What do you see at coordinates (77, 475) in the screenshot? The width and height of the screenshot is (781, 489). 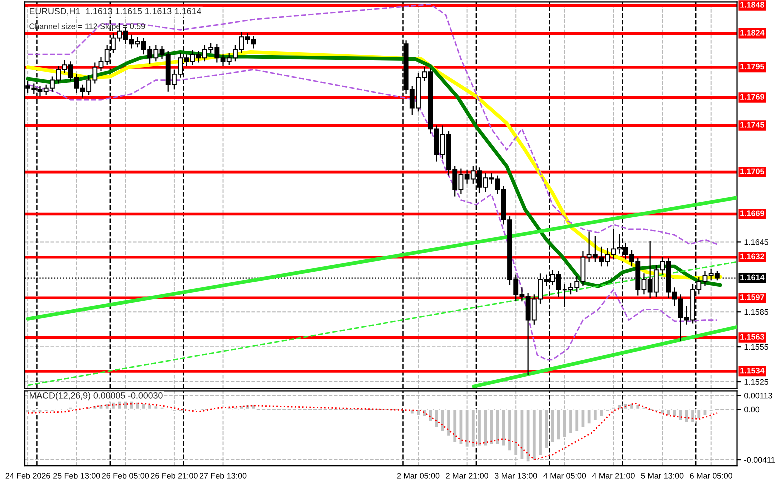 I see `x-tick-label: 25 Feb 13:00` at bounding box center [77, 475].